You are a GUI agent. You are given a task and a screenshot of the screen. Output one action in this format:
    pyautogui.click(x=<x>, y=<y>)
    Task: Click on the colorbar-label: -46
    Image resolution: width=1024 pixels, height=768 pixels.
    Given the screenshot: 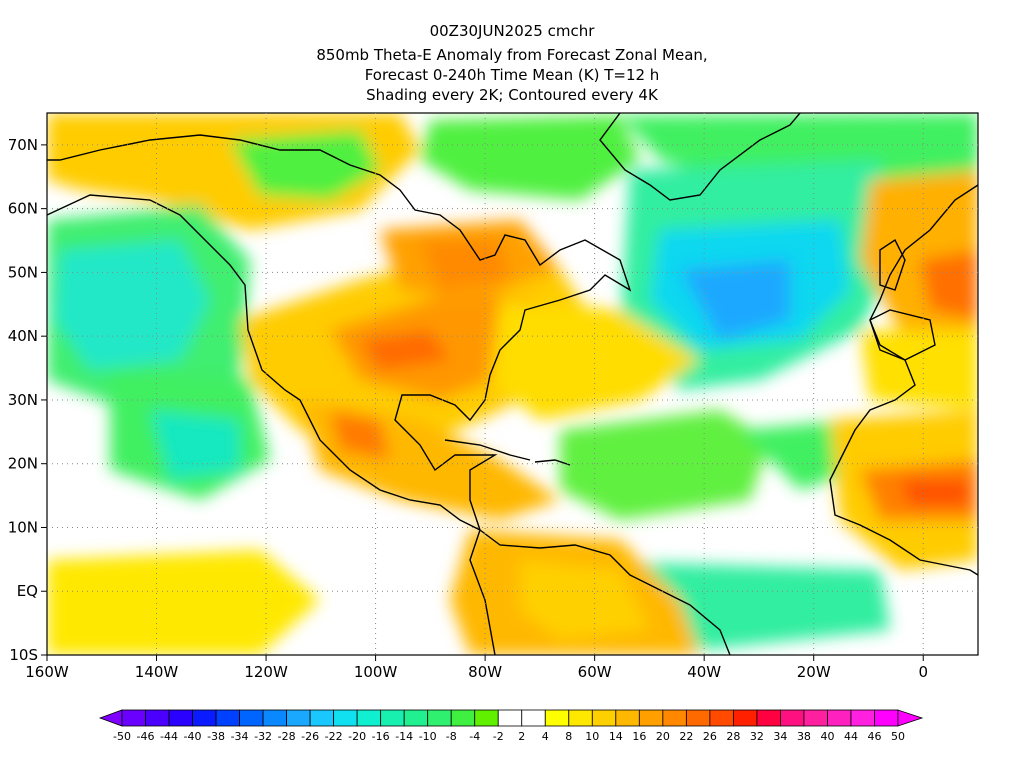 What is the action you would take?
    pyautogui.click(x=146, y=736)
    